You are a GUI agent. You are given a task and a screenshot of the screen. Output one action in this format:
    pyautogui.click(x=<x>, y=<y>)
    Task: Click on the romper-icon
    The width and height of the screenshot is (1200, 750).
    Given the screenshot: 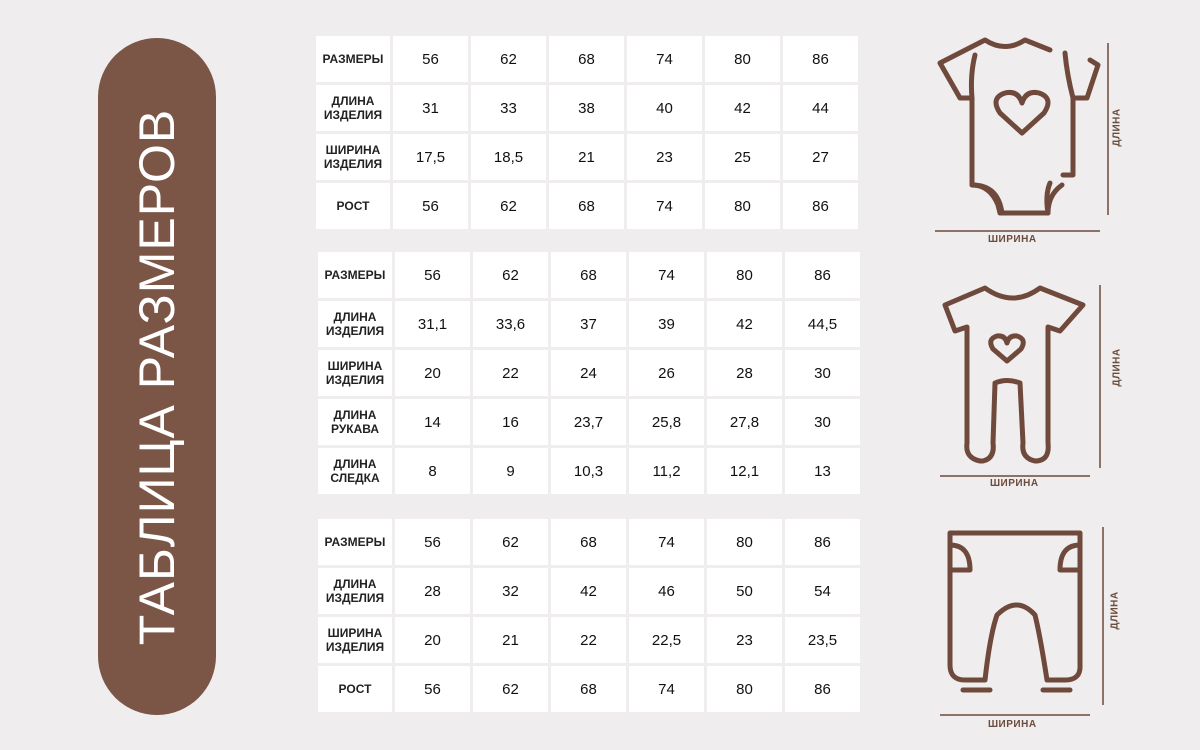 What is the action you would take?
    pyautogui.click(x=1020, y=381)
    